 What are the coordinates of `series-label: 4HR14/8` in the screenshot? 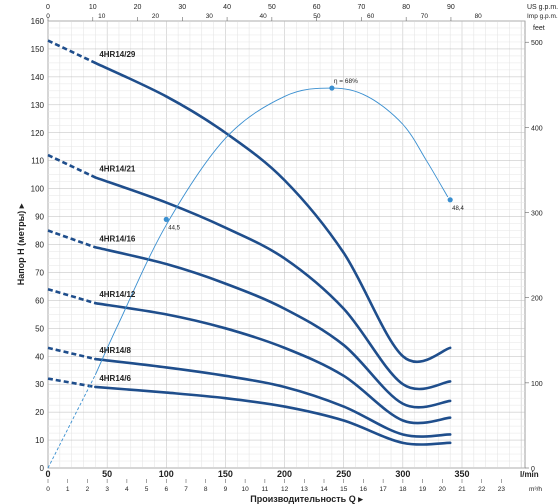 It's located at (115, 350).